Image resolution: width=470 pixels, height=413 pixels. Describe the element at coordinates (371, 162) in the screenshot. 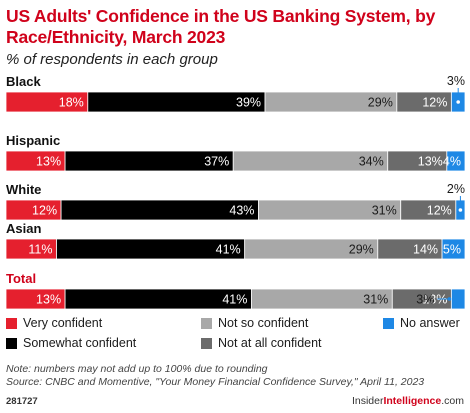

I see `data-label: 34%` at that location.